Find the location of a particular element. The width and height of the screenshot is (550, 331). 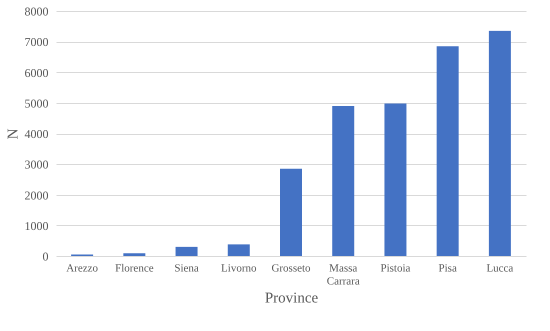

y-tick-label: 2000 is located at coordinates (36, 195).